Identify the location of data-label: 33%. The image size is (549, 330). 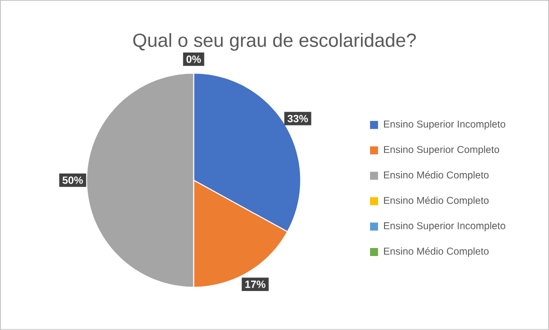
(298, 118).